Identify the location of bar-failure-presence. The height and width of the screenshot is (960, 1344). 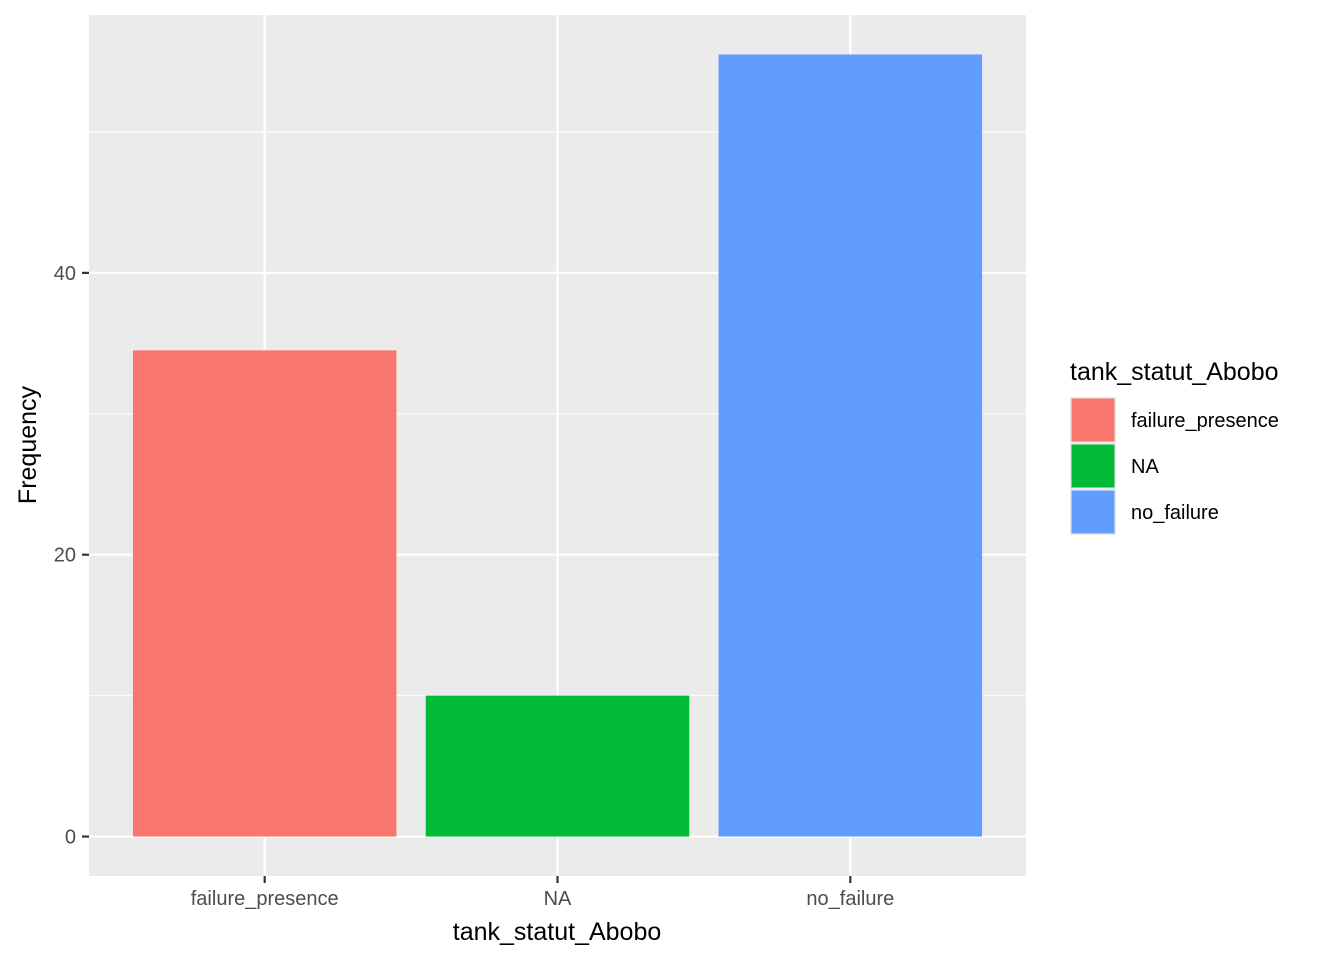
(264, 593).